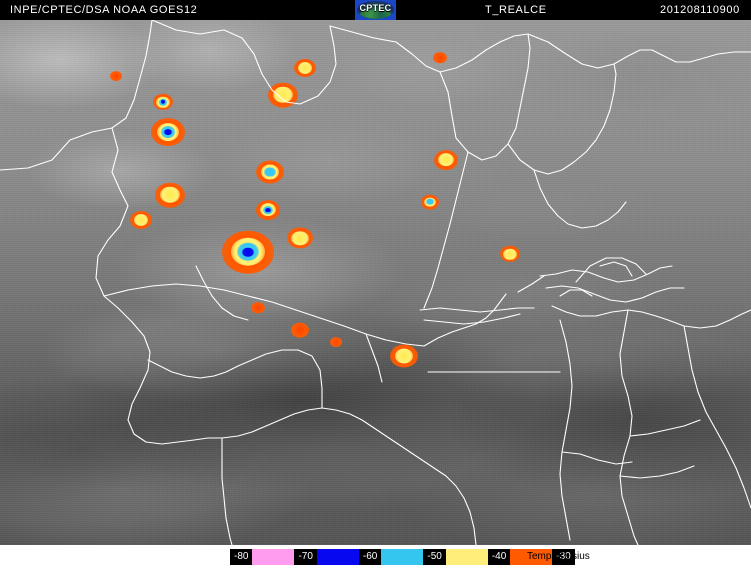 The width and height of the screenshot is (751, 568). I want to click on cptec-logo: CPTEC, so click(375, 10).